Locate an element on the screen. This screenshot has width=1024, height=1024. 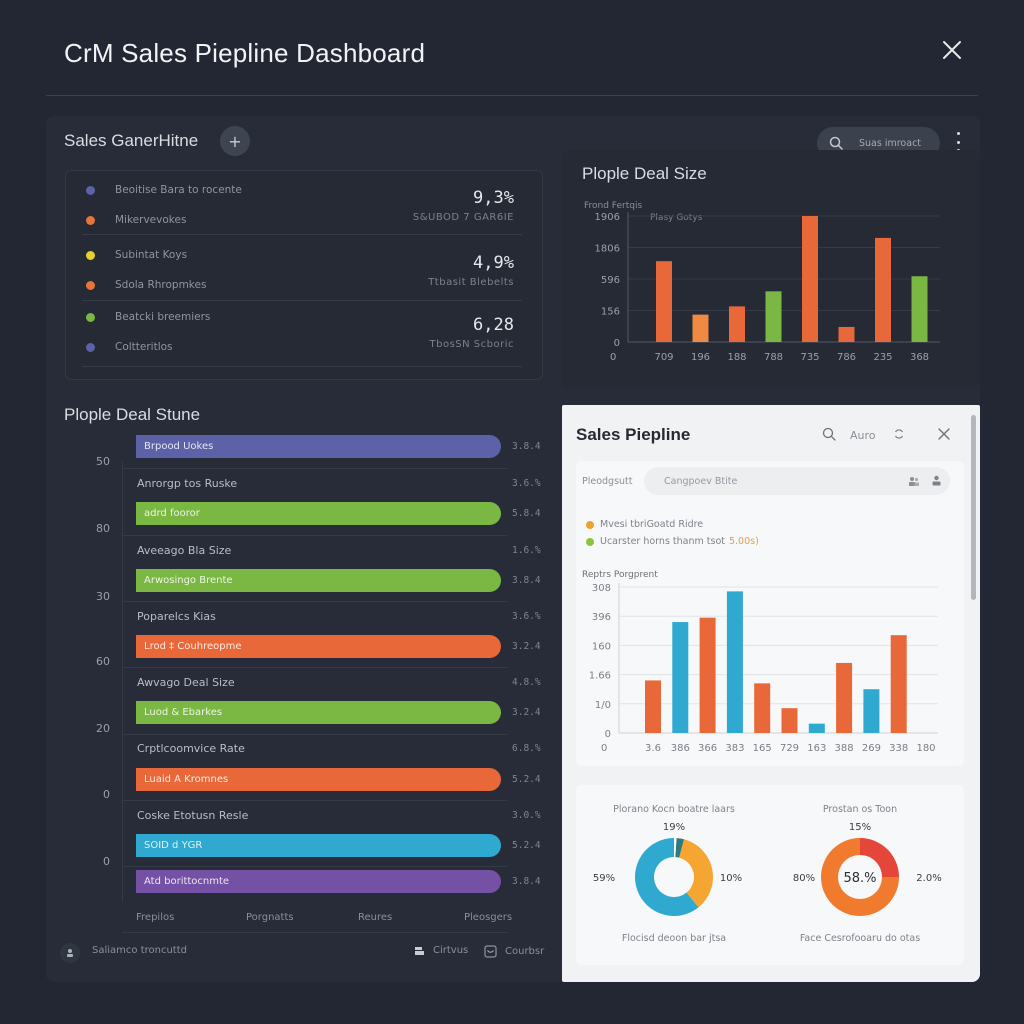
footer-item-label: Cirtvus is located at coordinates (451, 950).